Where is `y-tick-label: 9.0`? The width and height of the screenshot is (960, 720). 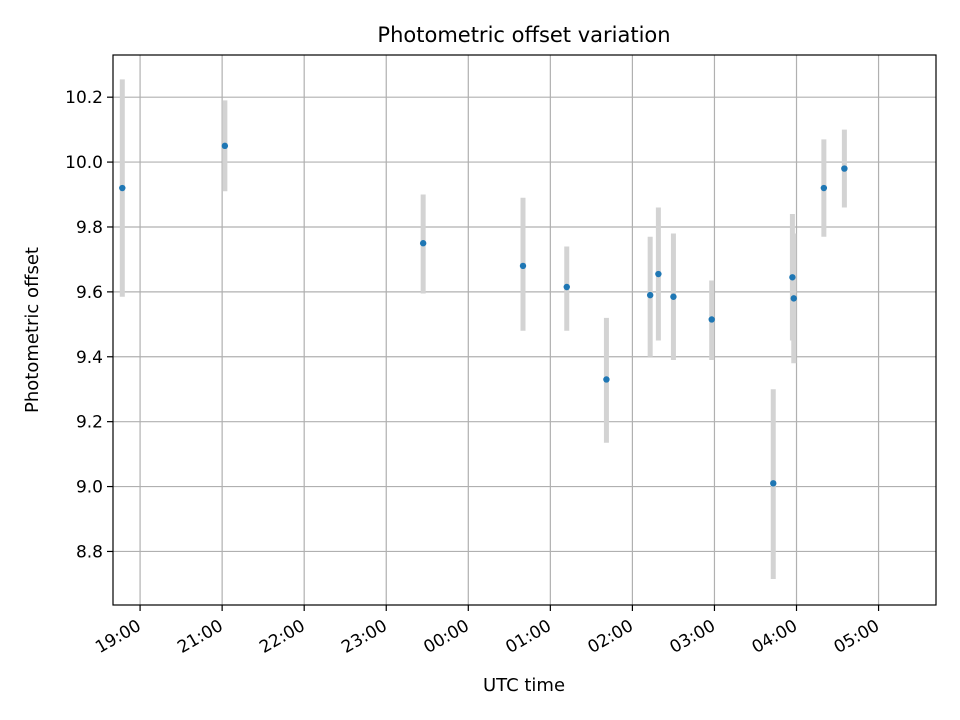 y-tick-label: 9.0 is located at coordinates (89, 488).